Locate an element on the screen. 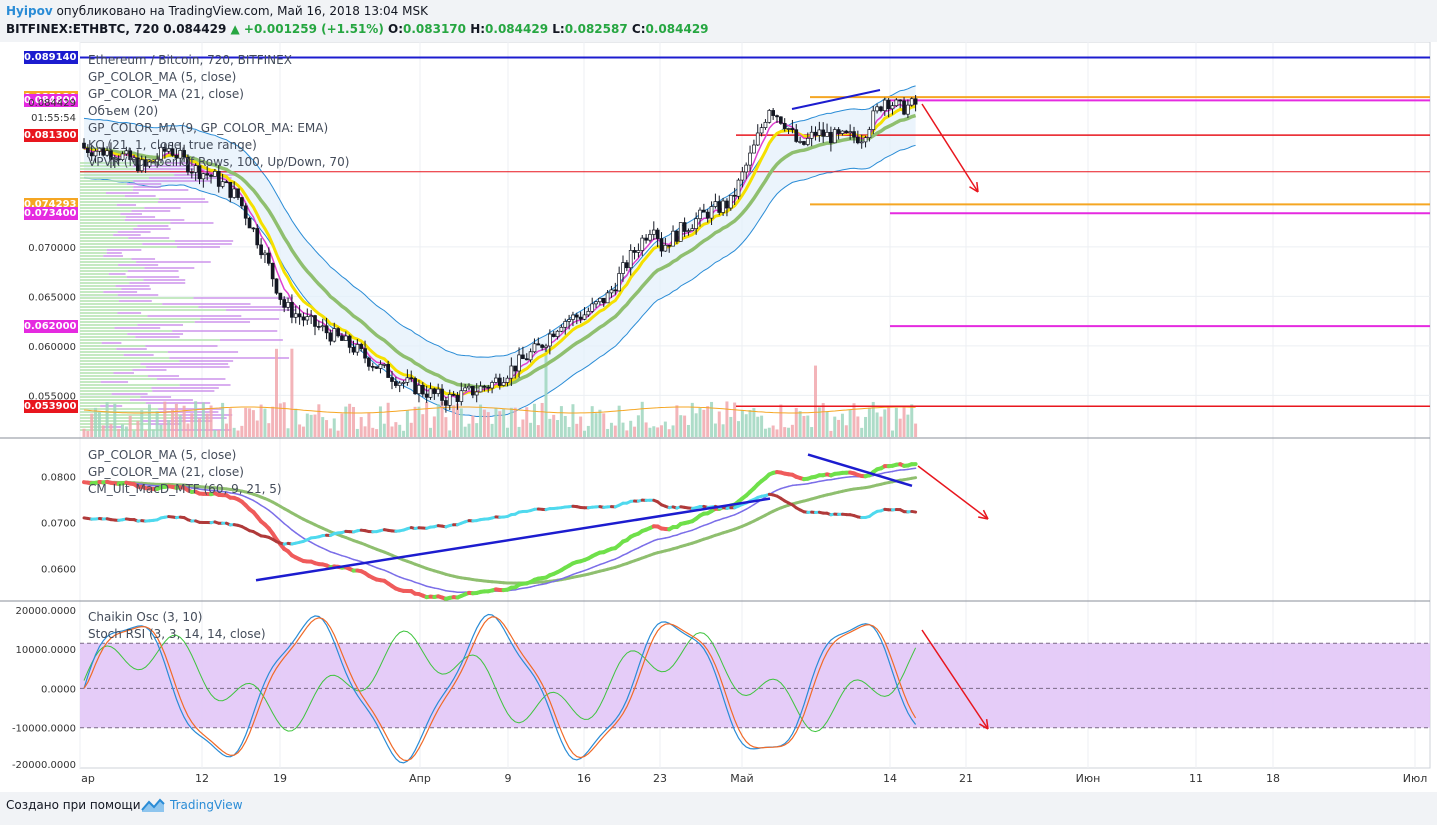 The height and width of the screenshot is (825, 1437). stoch-band is located at coordinates (755, 685).